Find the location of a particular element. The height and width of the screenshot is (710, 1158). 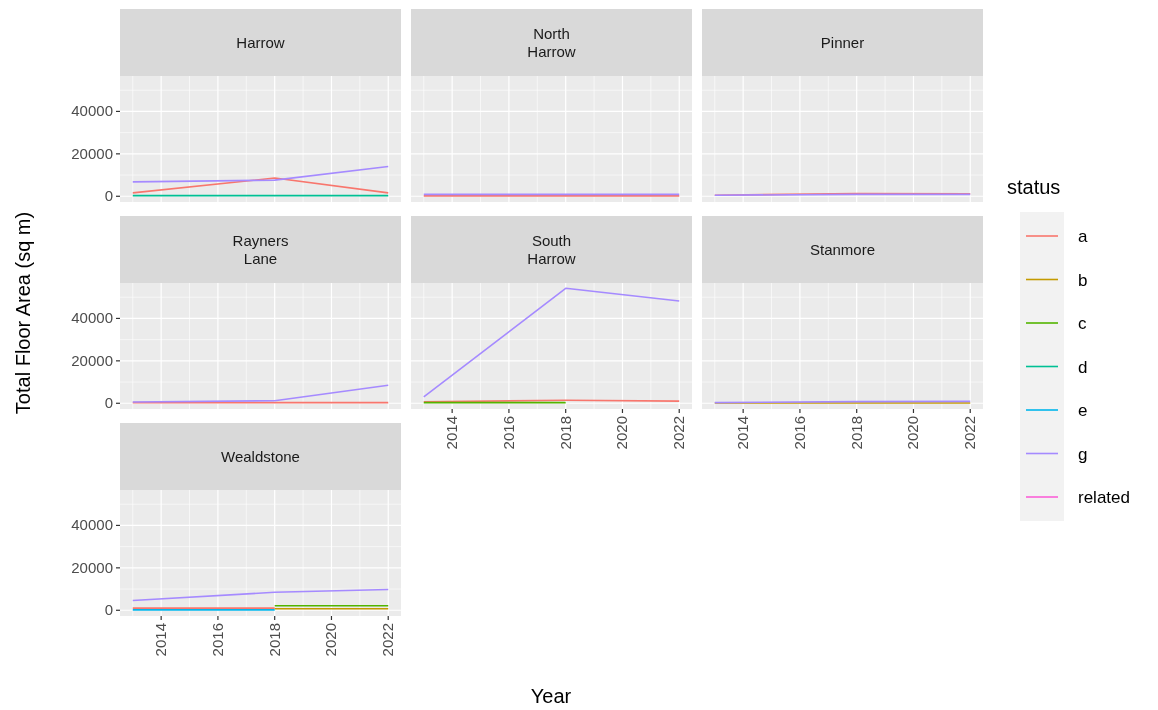

legend-label: d is located at coordinates (1083, 367).